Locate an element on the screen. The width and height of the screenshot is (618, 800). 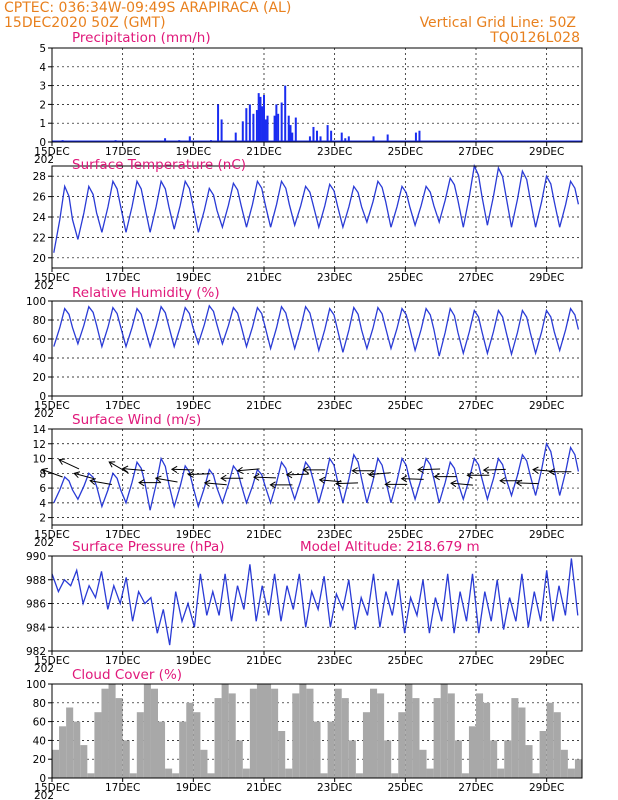
rh-frame is located at coordinates (317, 348).